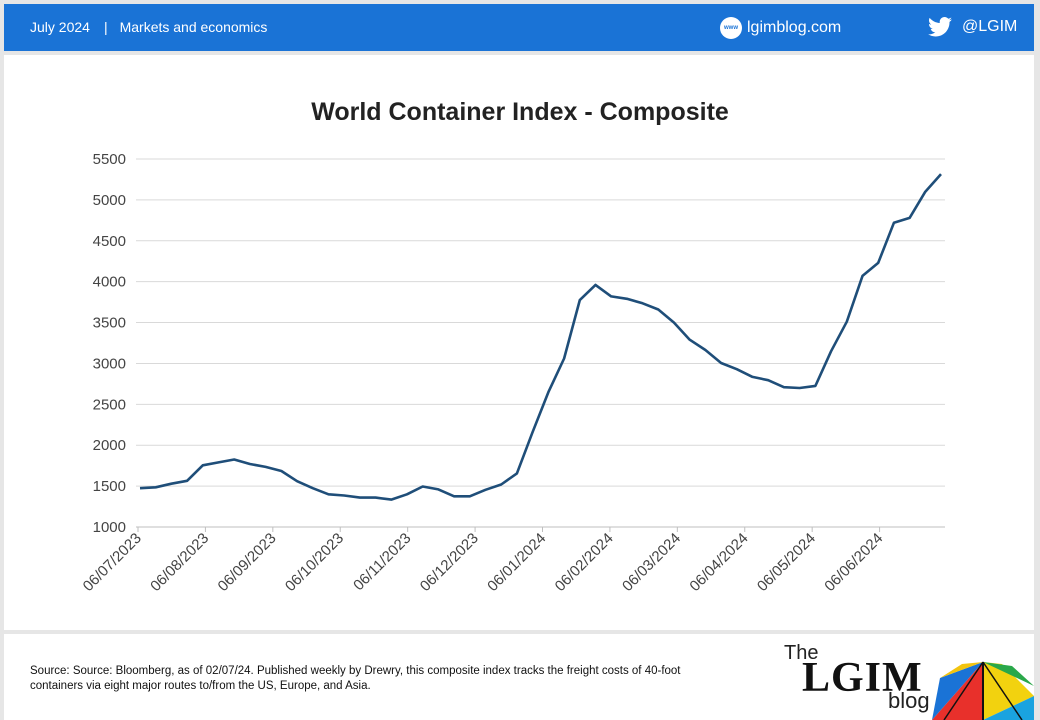  Describe the element at coordinates (109, 445) in the screenshot. I see `y-tick-label: 2000` at that location.